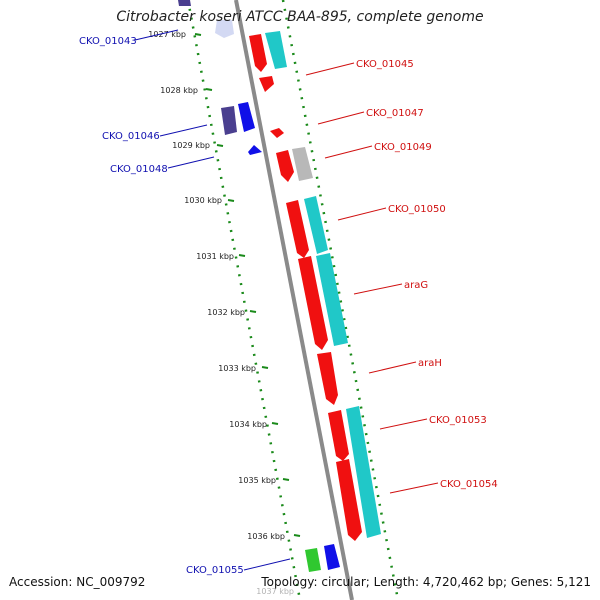 The image size is (600, 600). Describe the element at coordinates (266, 536) in the screenshot. I see `tick-label: 1036 kbp` at that location.